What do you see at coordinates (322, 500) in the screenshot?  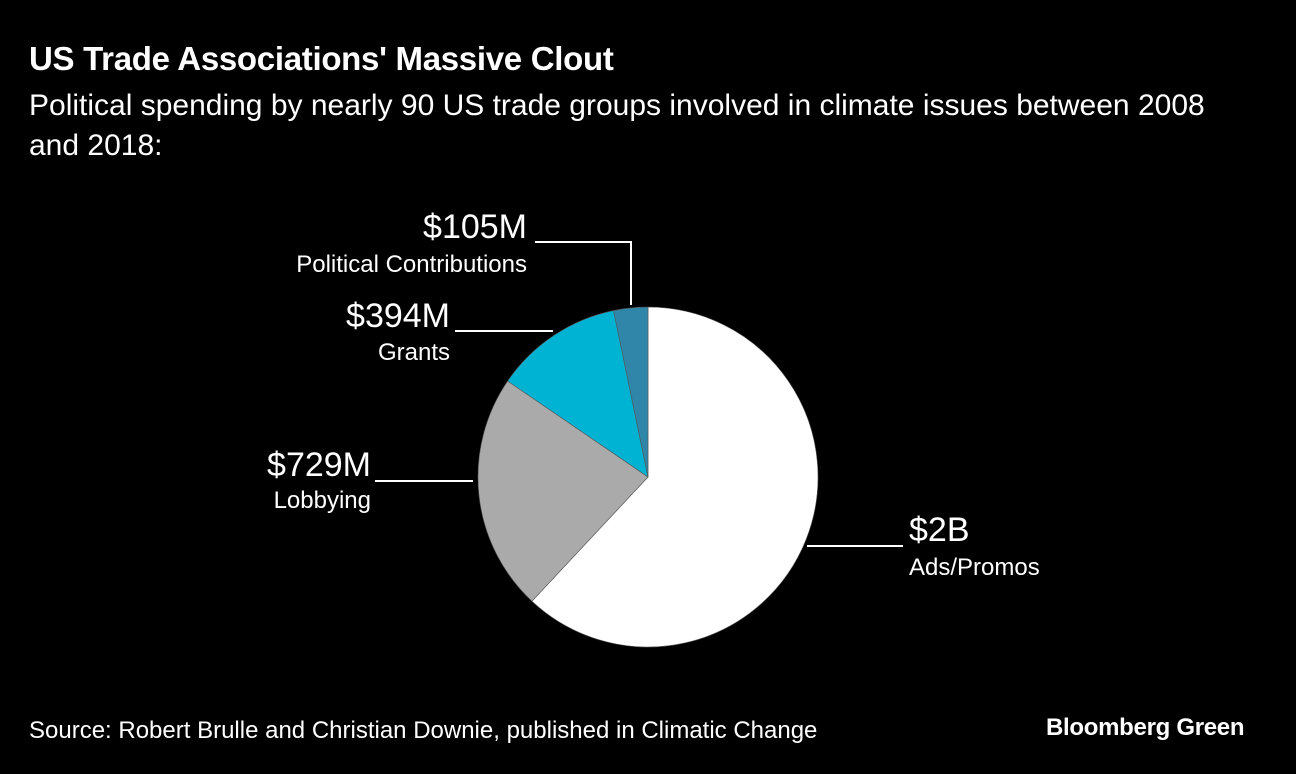 I see `slice-label-lobbying: Lobbying` at bounding box center [322, 500].